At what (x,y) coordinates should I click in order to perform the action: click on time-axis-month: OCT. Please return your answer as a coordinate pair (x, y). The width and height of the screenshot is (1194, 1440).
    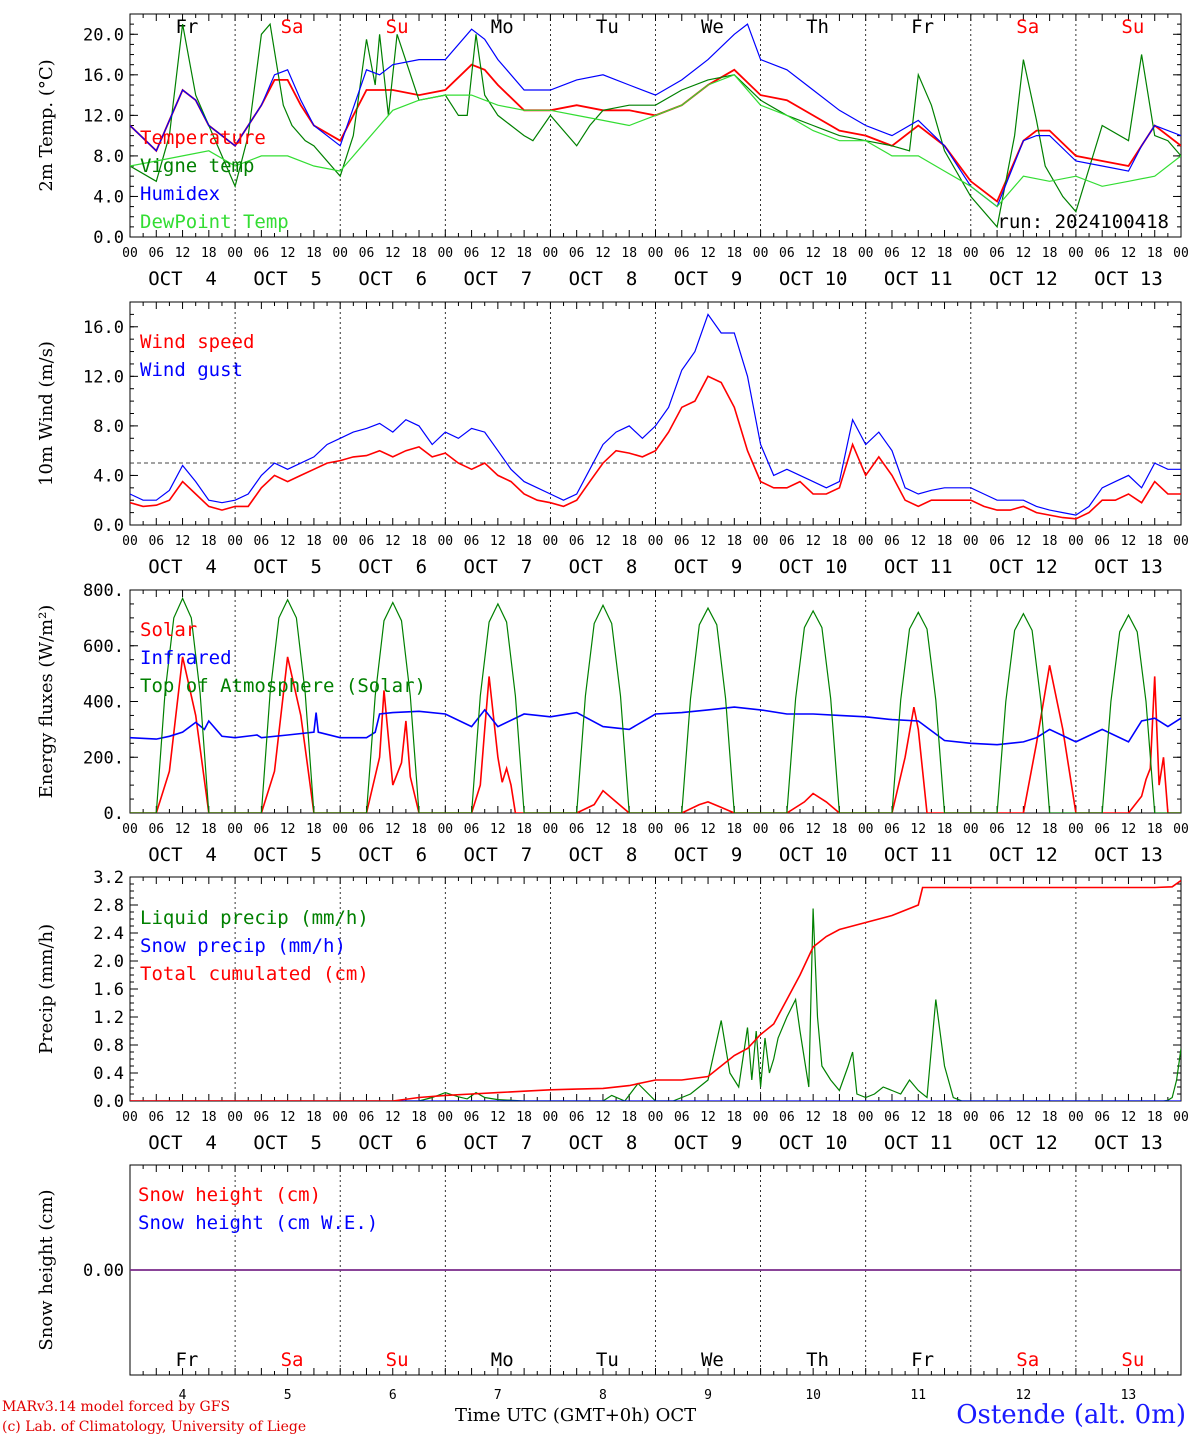
    Looking at the image, I should click on (676, 1415).